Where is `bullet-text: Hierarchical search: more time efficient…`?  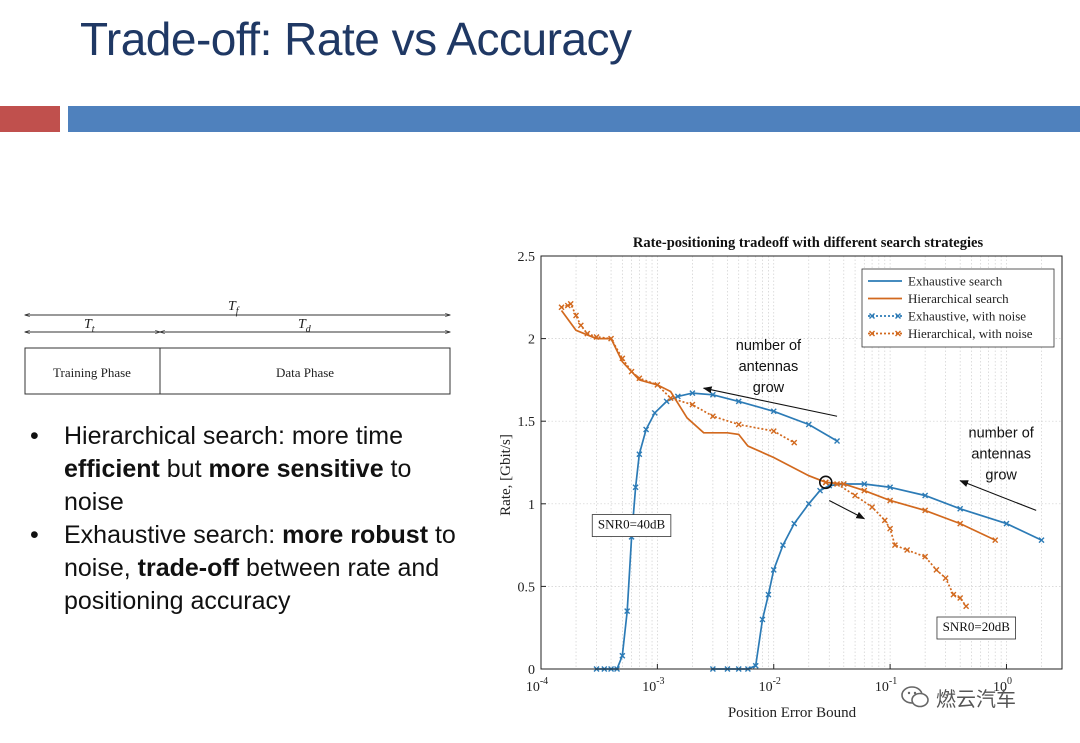
bullet-text: Hierarchical search: more time efficient… is located at coordinates (237, 469).